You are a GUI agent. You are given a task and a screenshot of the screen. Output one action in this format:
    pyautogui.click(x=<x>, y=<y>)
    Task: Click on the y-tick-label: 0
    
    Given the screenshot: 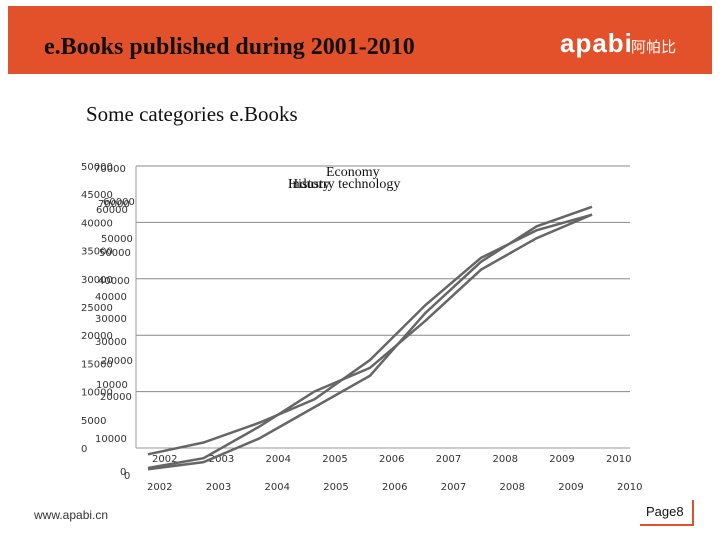 What is the action you would take?
    pyautogui.click(x=84, y=449)
    